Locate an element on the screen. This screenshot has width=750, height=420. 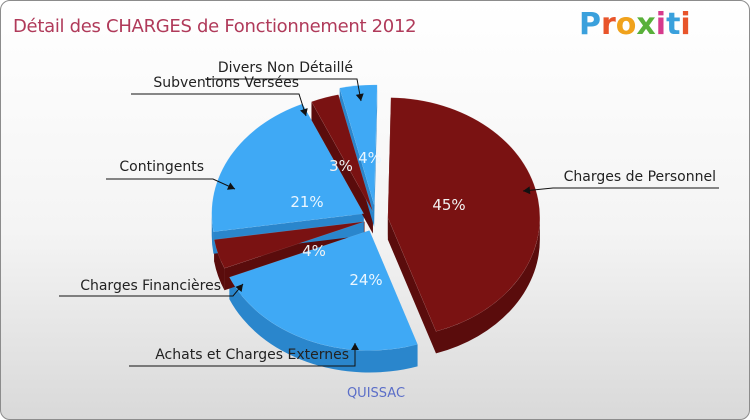
logo-letter: r is located at coordinates (608, 24).